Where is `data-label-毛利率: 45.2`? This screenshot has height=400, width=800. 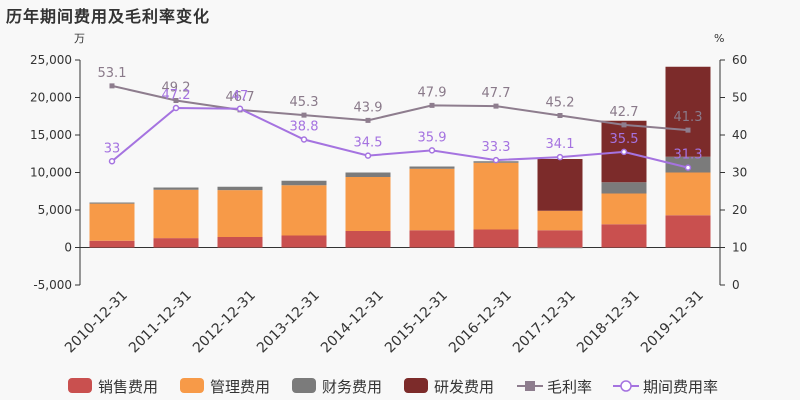 data-label-毛利率: 45.2 is located at coordinates (560, 103).